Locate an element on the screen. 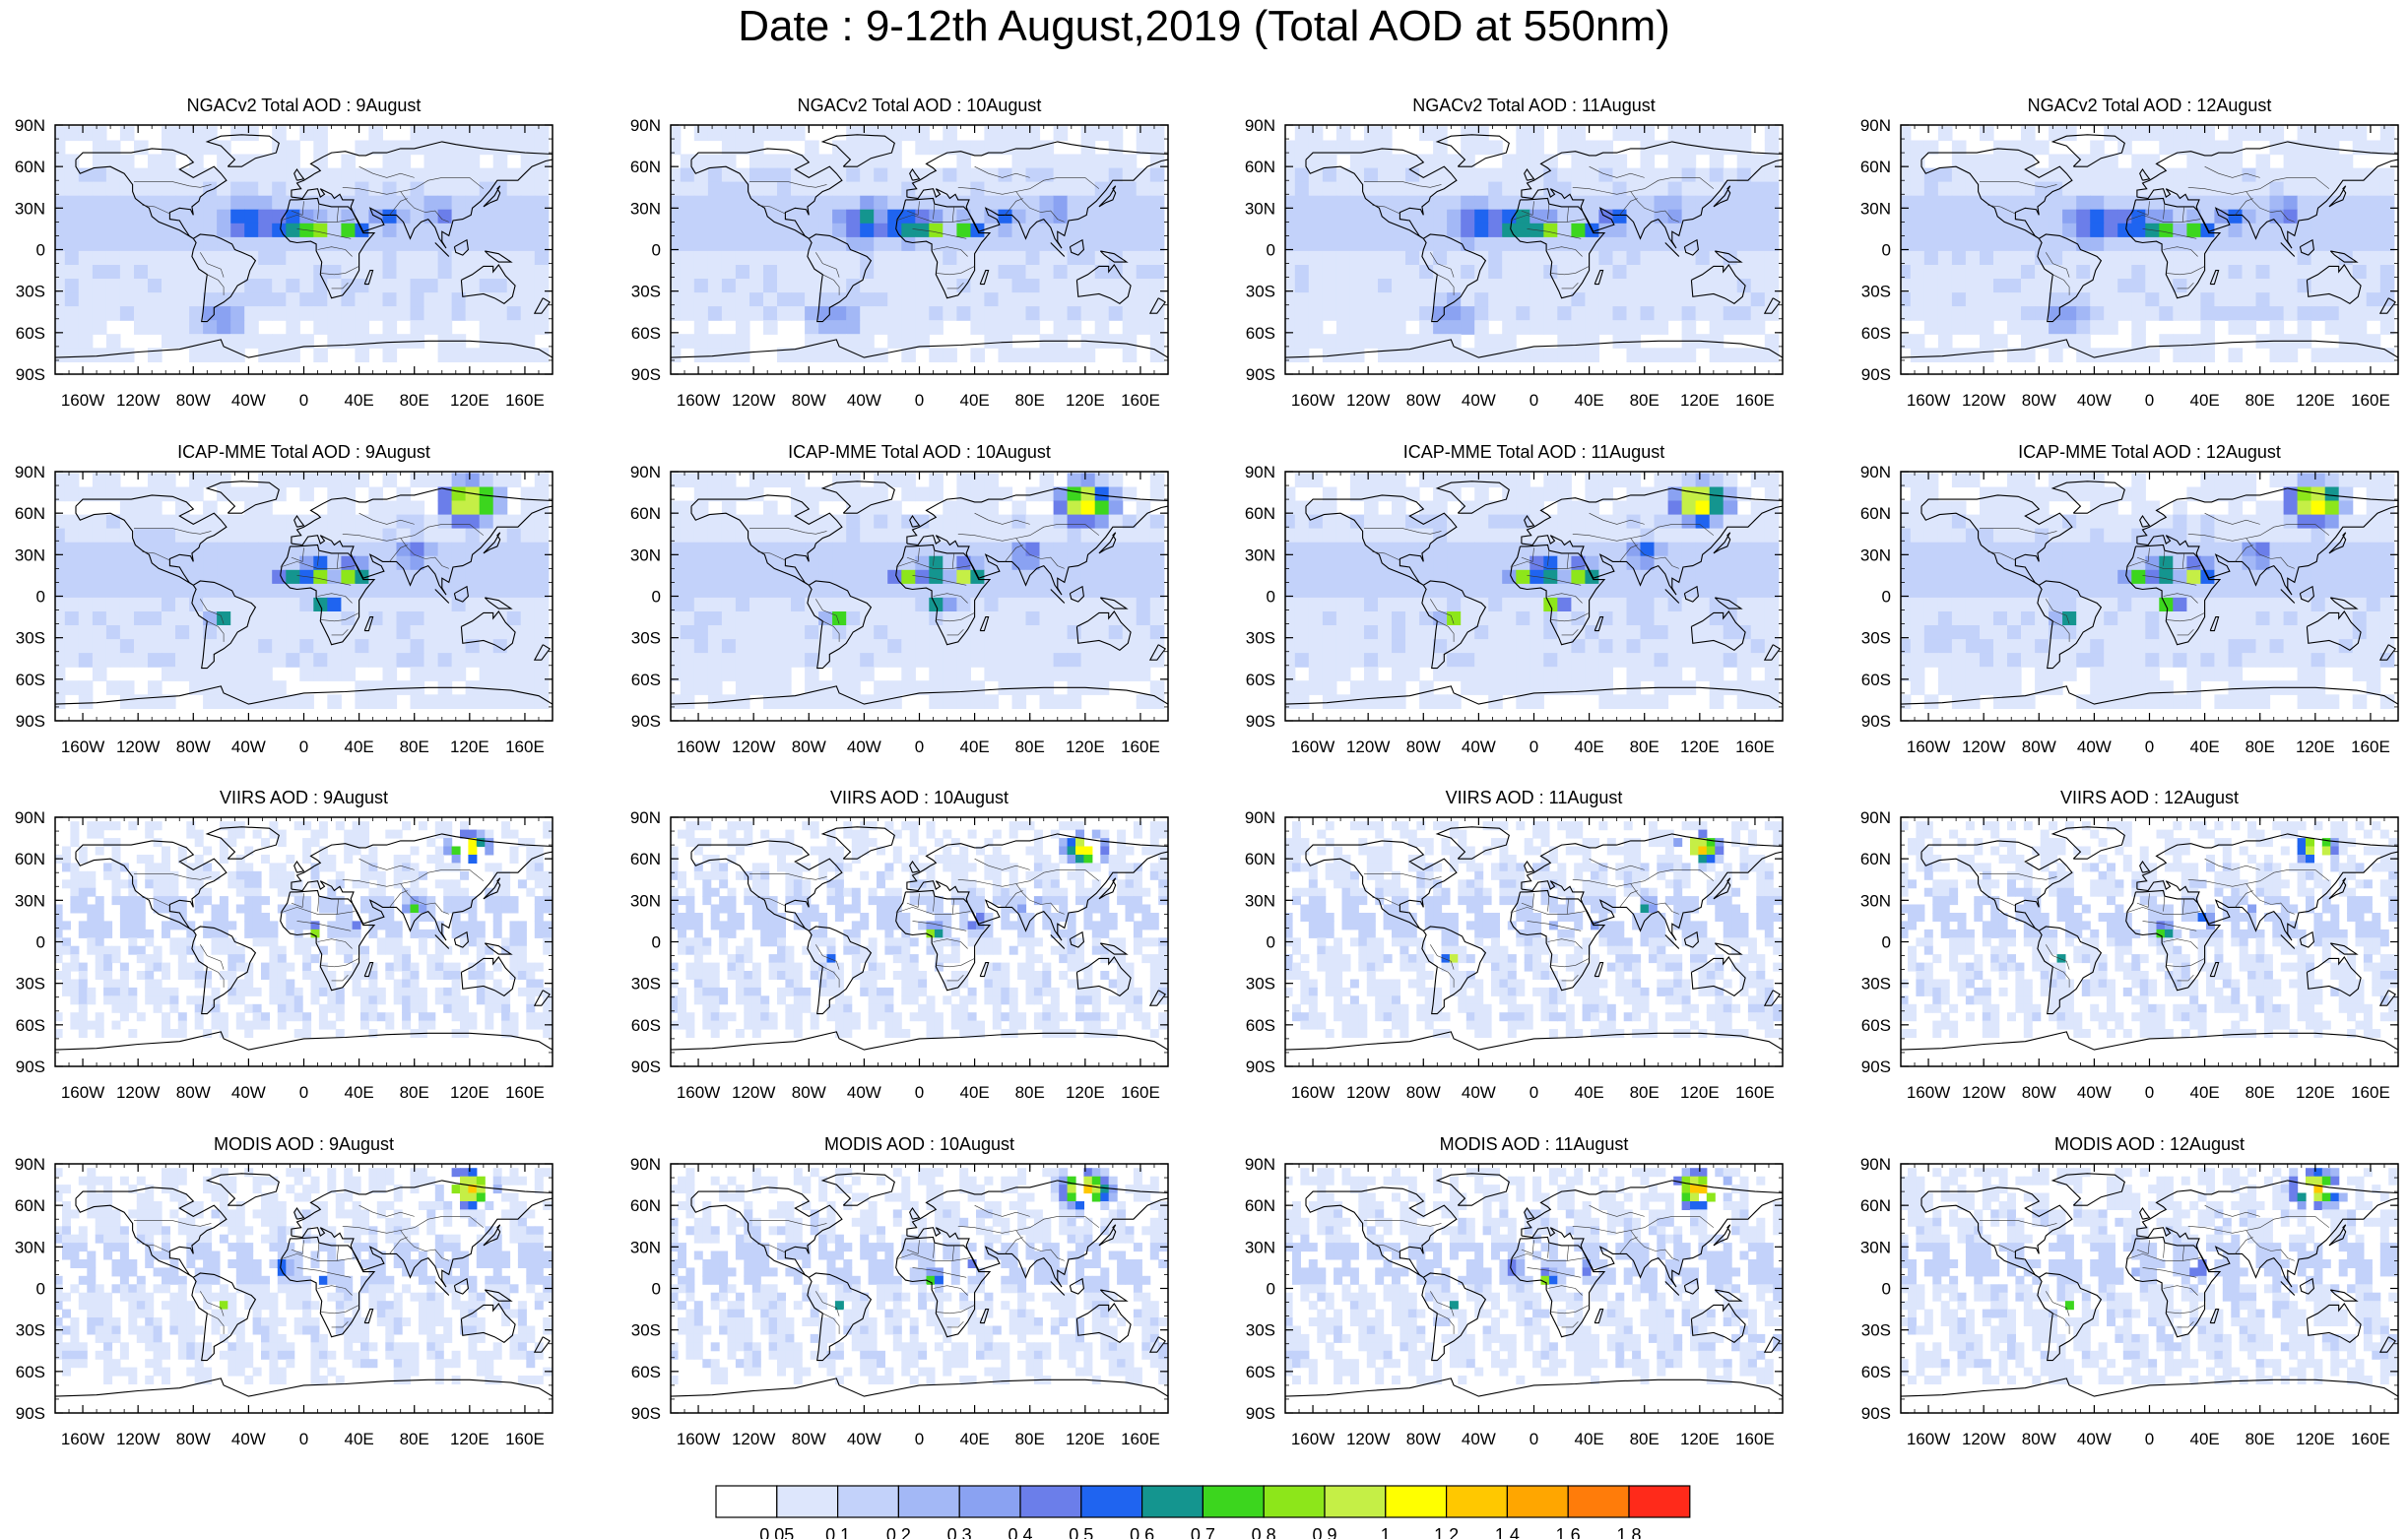  lat-tick-label: 60N is located at coordinates (646, 1205).